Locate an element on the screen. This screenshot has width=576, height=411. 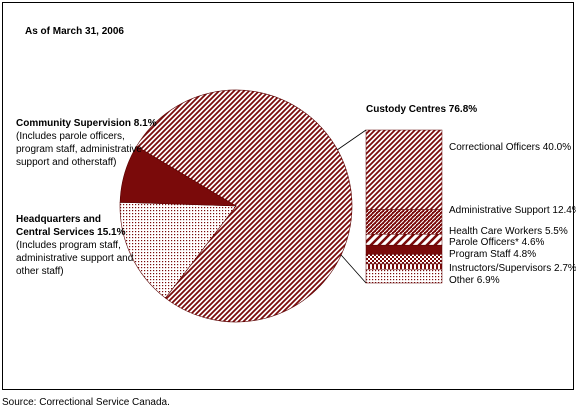
bar-segment-instructors-supervisors is located at coordinates (404, 266).